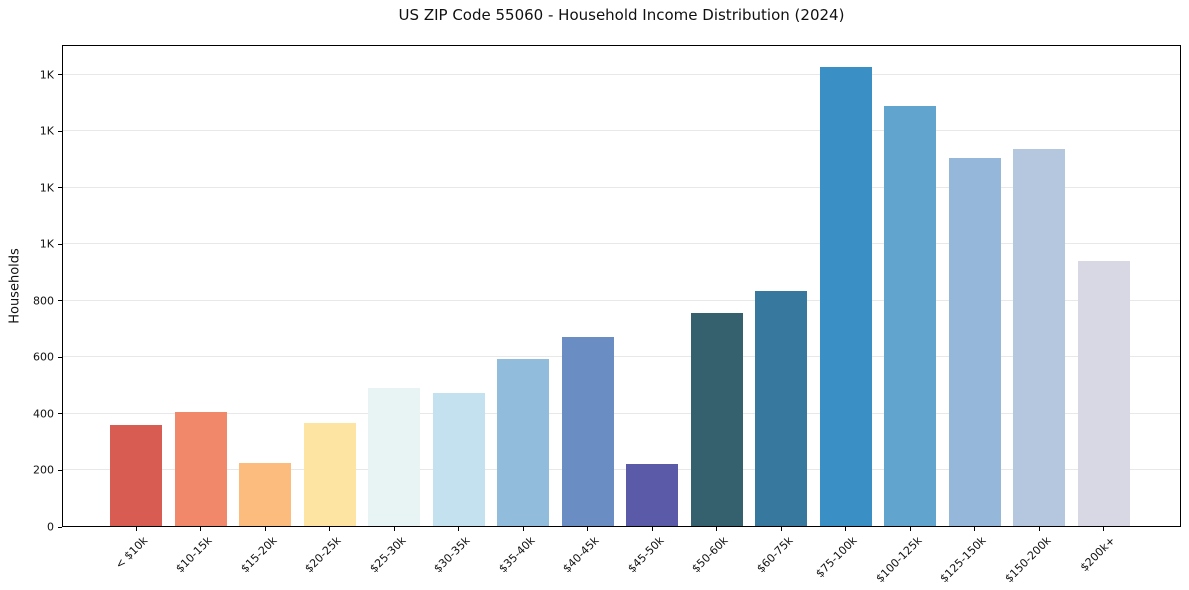 The image size is (1189, 590). What do you see at coordinates (323, 555) in the screenshot?
I see `x-tick-label: $20-25k` at bounding box center [323, 555].